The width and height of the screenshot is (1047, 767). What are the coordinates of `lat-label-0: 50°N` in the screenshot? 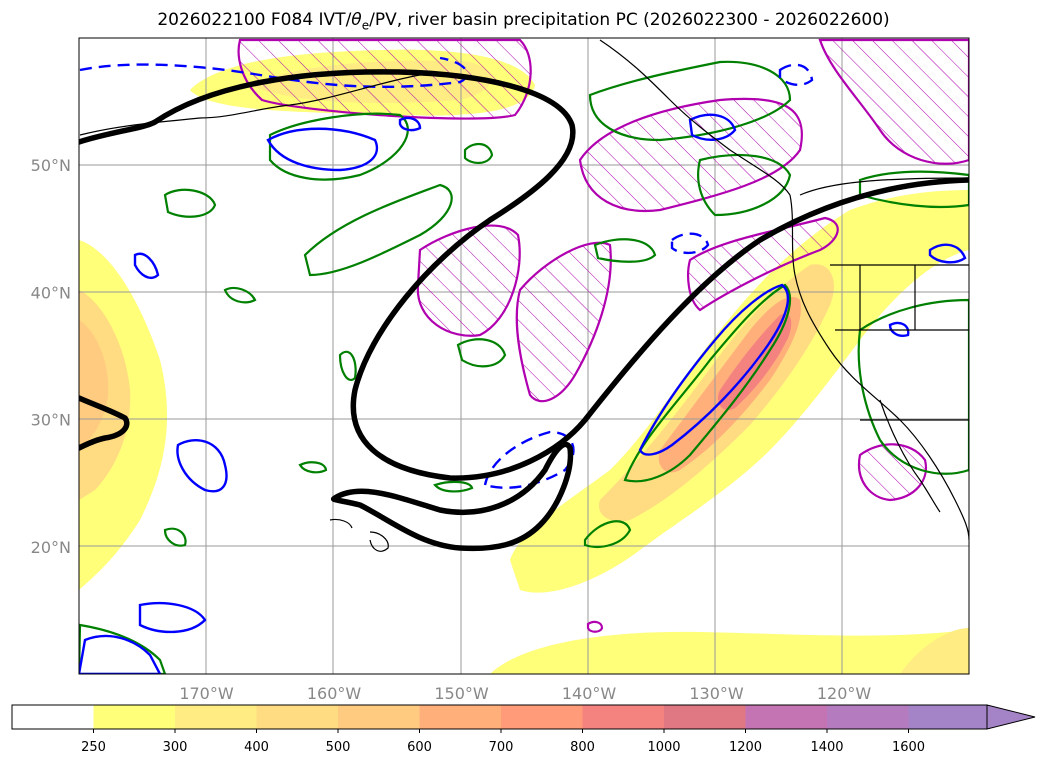 It's located at (51, 165).